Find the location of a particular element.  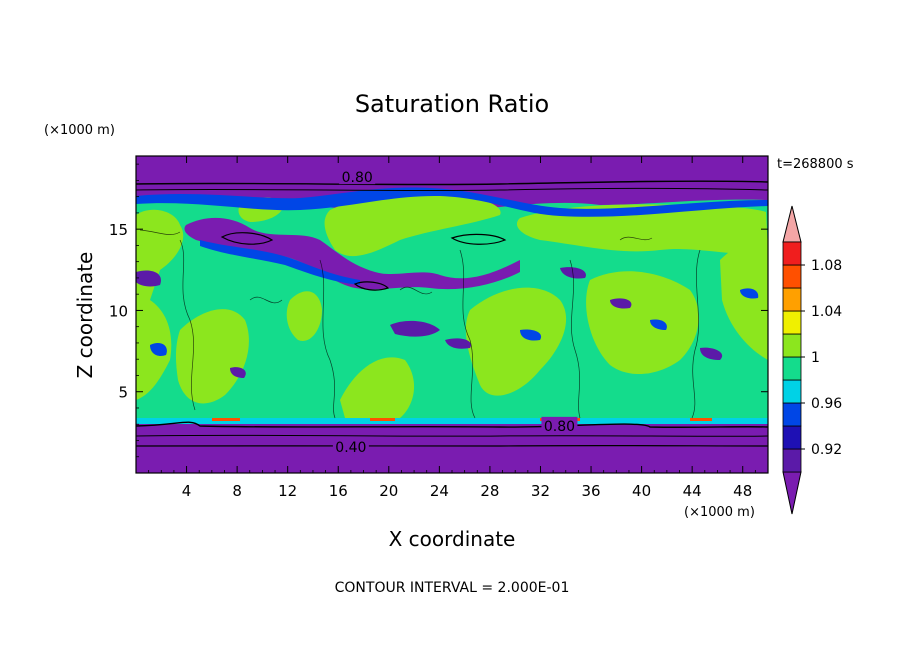

y-unit-label: (×1000 m) is located at coordinates (79, 130).